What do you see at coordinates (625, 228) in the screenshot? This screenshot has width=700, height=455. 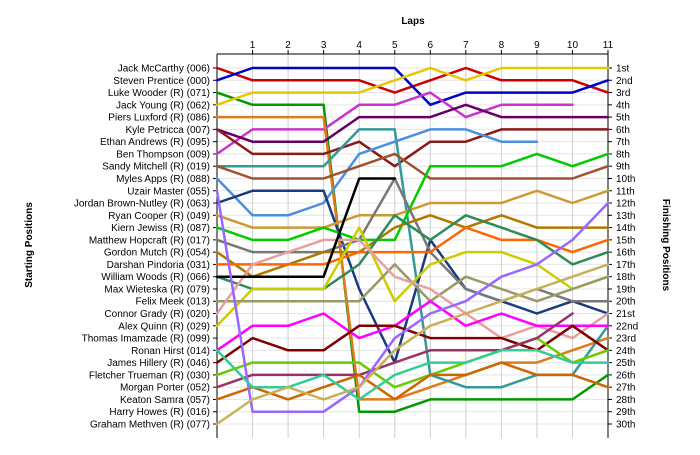 I see `finishing-position-label: 14th` at bounding box center [625, 228].